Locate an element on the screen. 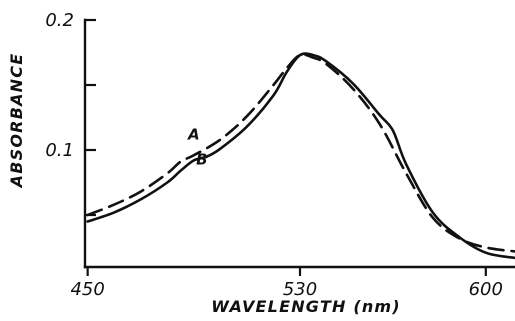  curve-label-b: B is located at coordinates (201, 159).